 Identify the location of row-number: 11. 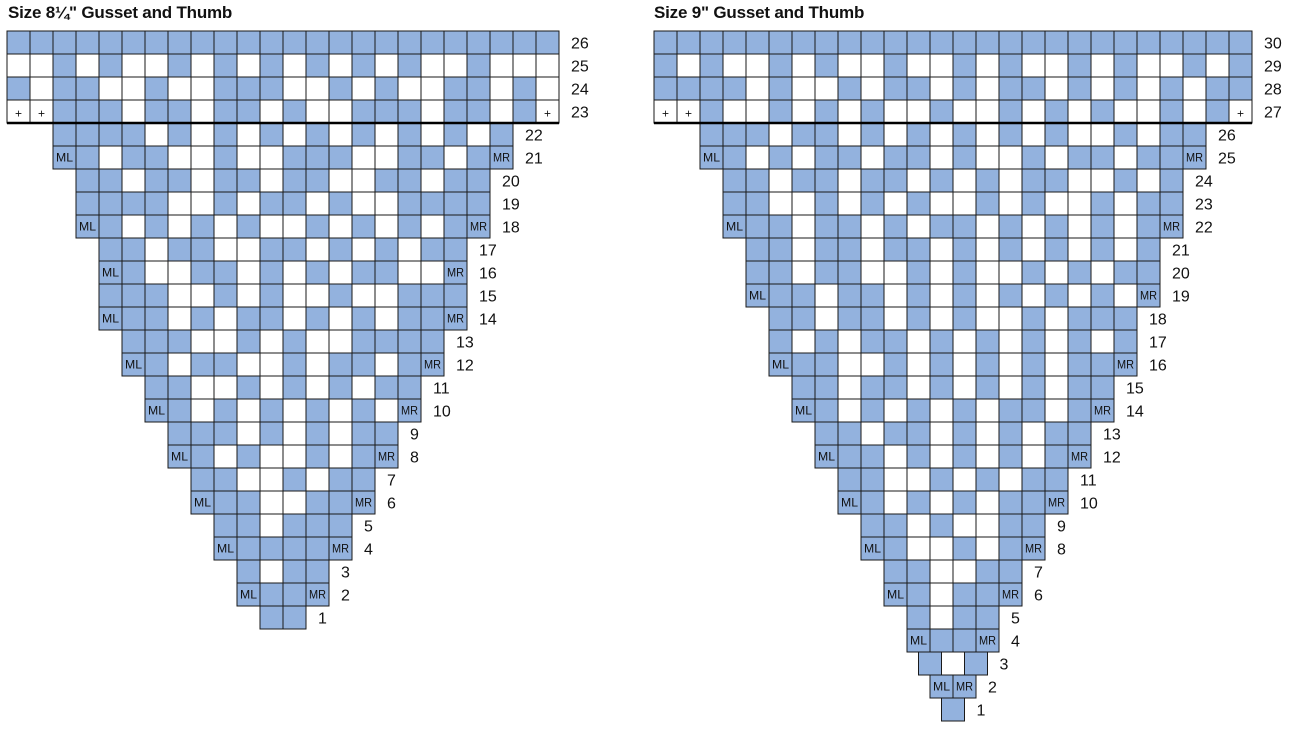
(1088, 481).